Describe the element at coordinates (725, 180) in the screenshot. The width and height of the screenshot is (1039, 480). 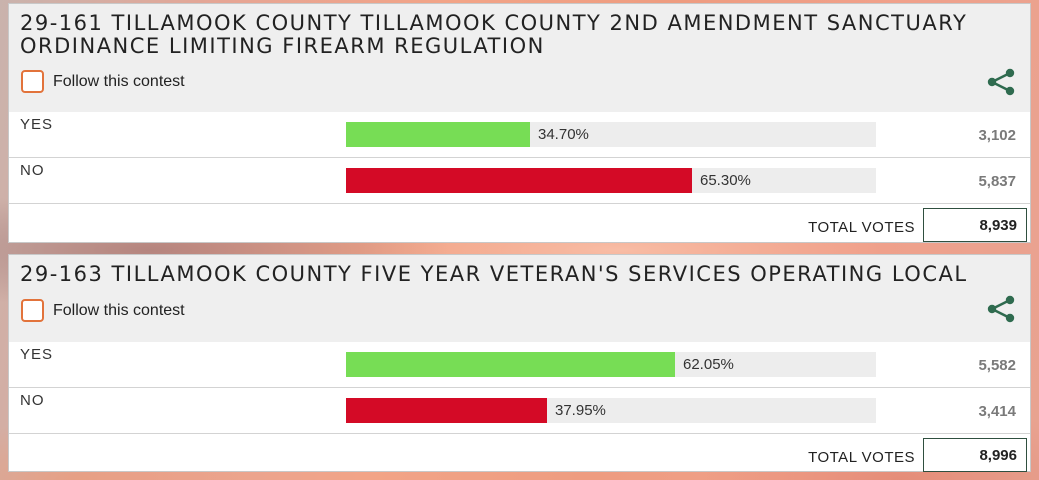
I see `percent-label: 65.30%` at that location.